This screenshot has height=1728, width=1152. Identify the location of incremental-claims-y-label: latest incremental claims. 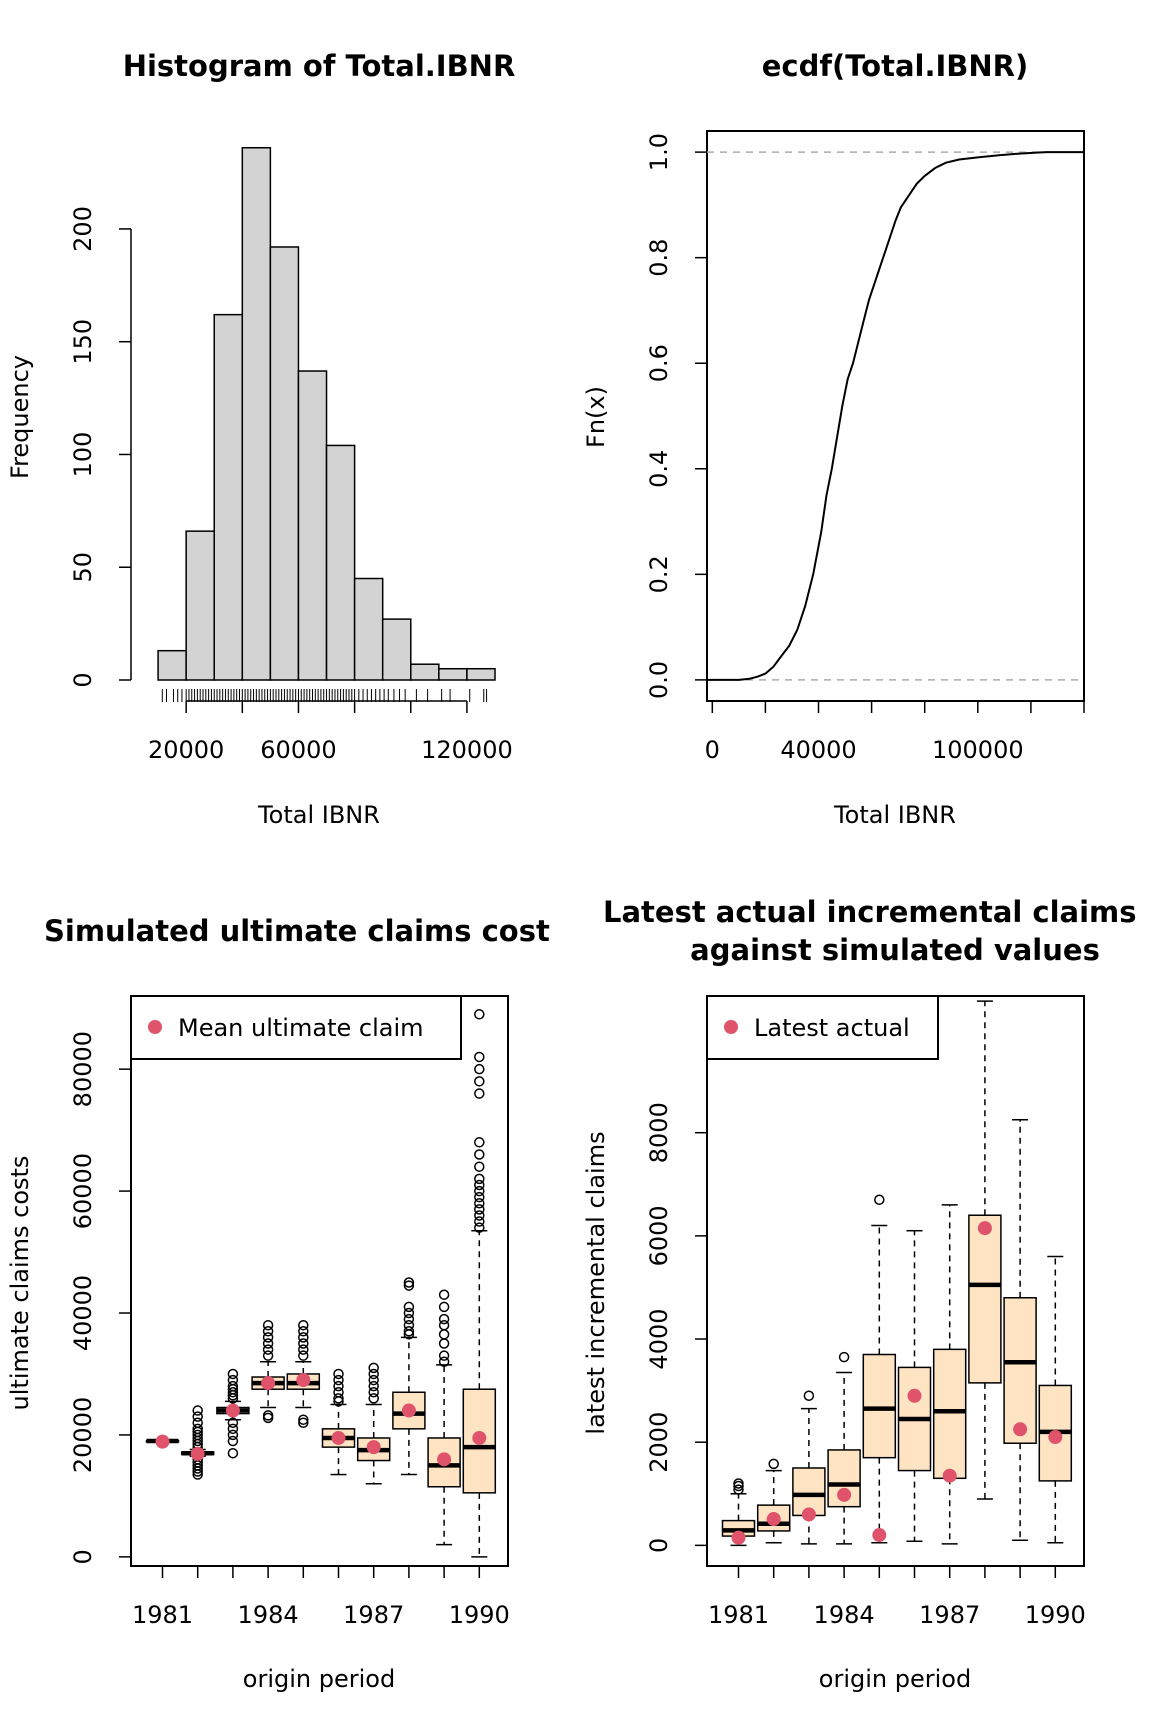
(596, 1282).